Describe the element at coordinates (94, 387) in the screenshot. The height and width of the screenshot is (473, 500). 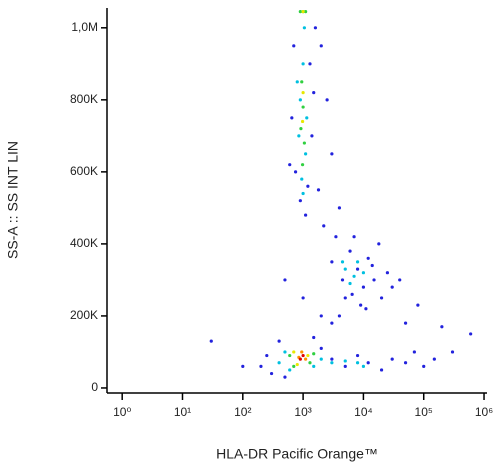
I see `y-tick-label: 0` at that location.